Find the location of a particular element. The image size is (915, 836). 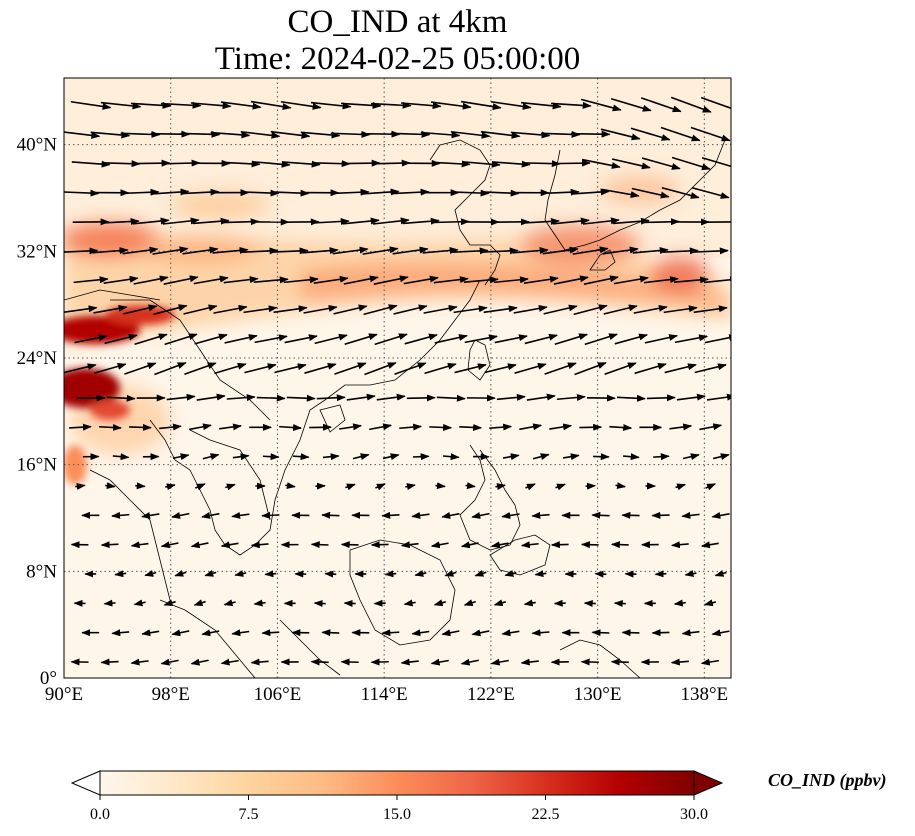

lon-tick-labels: 90°E 98°E 106°E 114°E 122°E 130°E 138°E is located at coordinates (386, 694).